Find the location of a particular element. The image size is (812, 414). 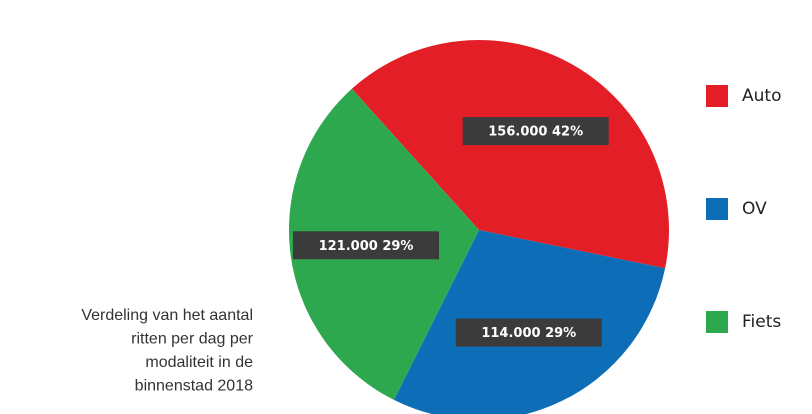

caption-line: Verdeling van het aantal is located at coordinates (167, 315).